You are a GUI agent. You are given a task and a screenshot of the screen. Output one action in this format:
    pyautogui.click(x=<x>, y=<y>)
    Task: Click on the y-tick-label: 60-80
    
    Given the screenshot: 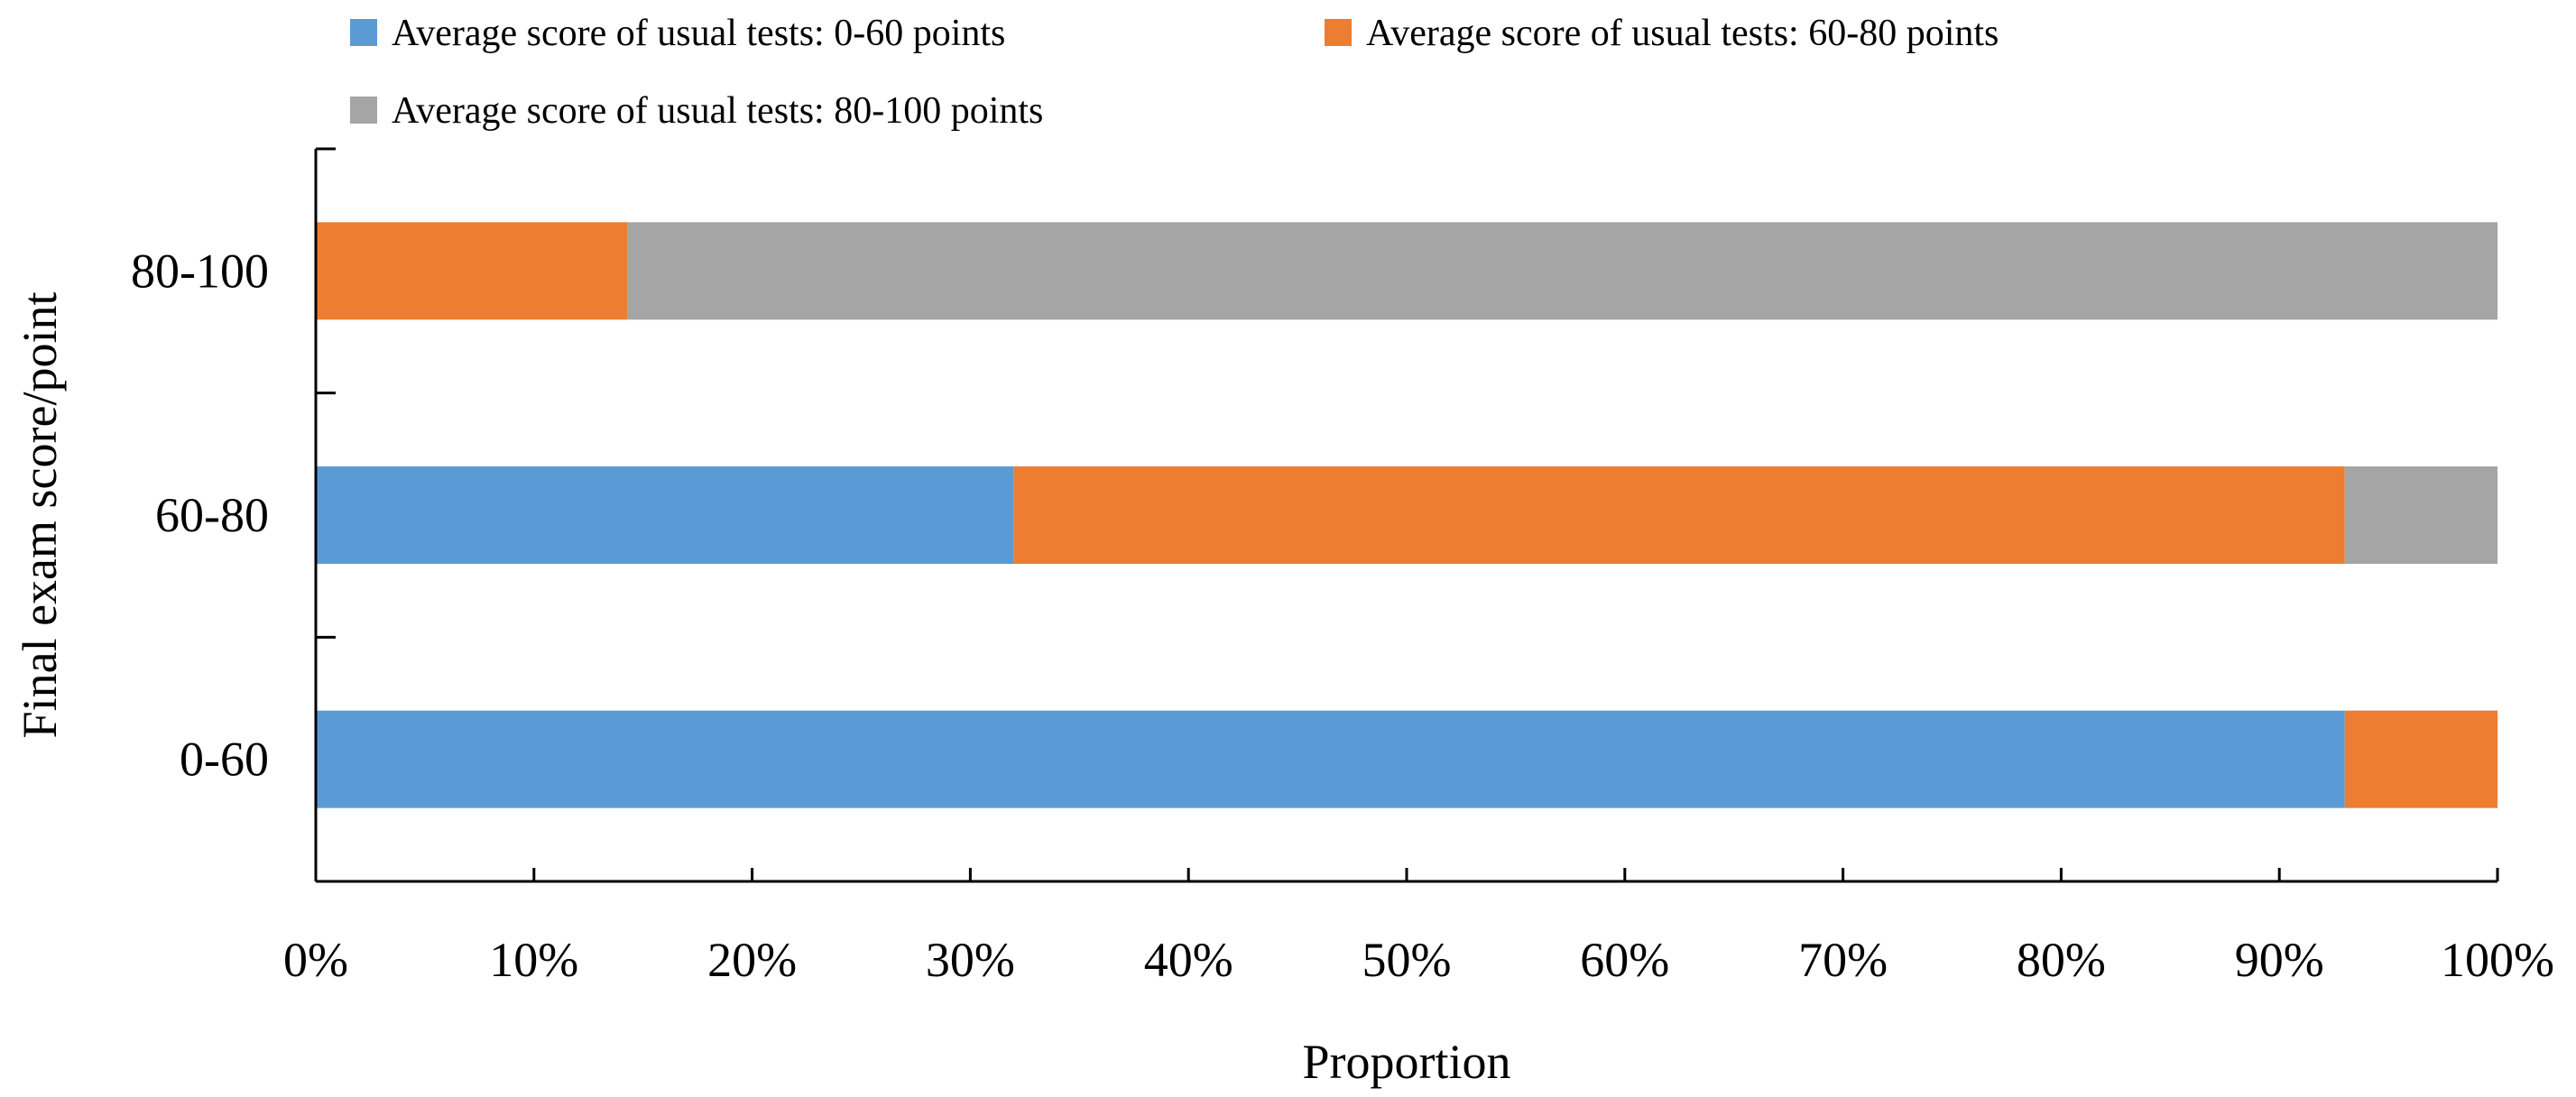 What is the action you would take?
    pyautogui.click(x=212, y=515)
    